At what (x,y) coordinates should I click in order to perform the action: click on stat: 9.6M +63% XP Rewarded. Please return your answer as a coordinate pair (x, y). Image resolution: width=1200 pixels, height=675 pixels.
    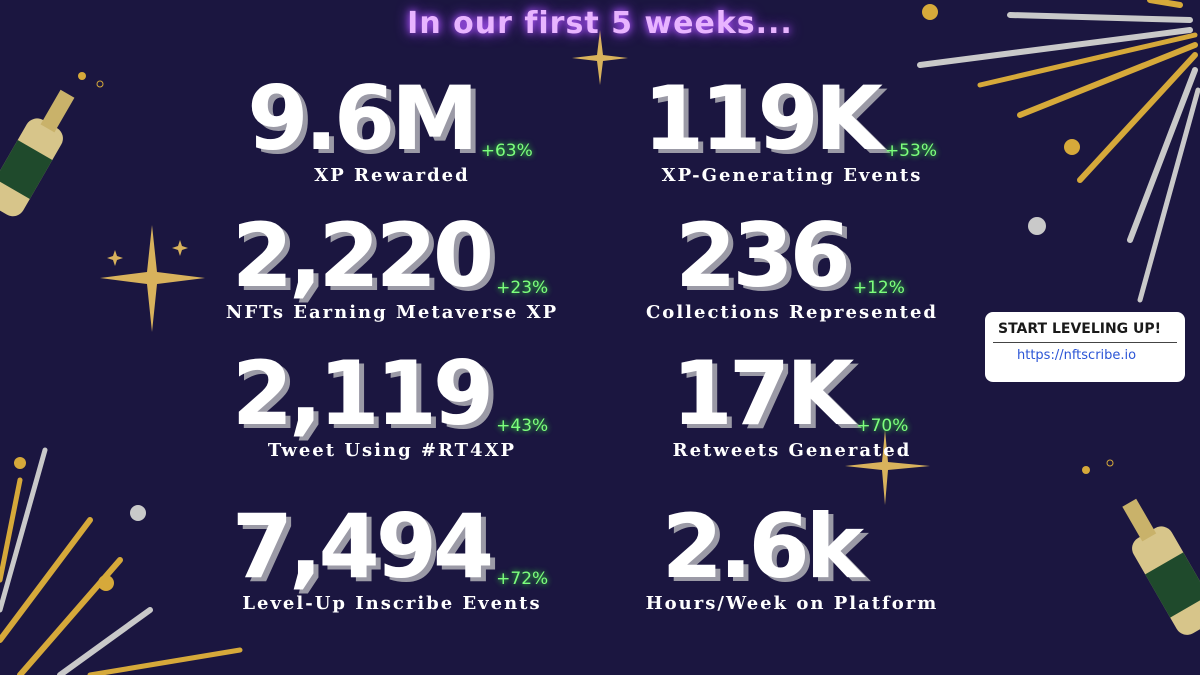
    Looking at the image, I should click on (392, 131).